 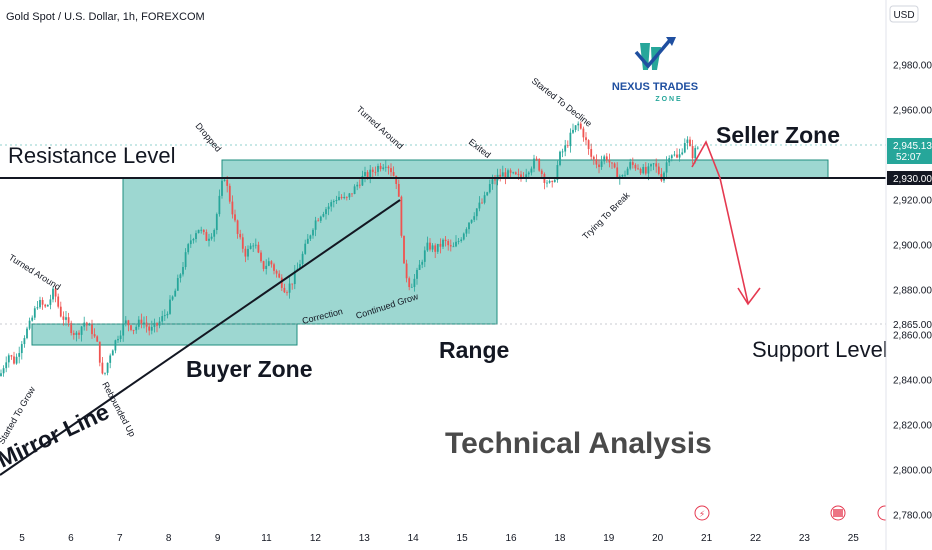 What do you see at coordinates (904, 14) in the screenshot?
I see `currency-button` at bounding box center [904, 14].